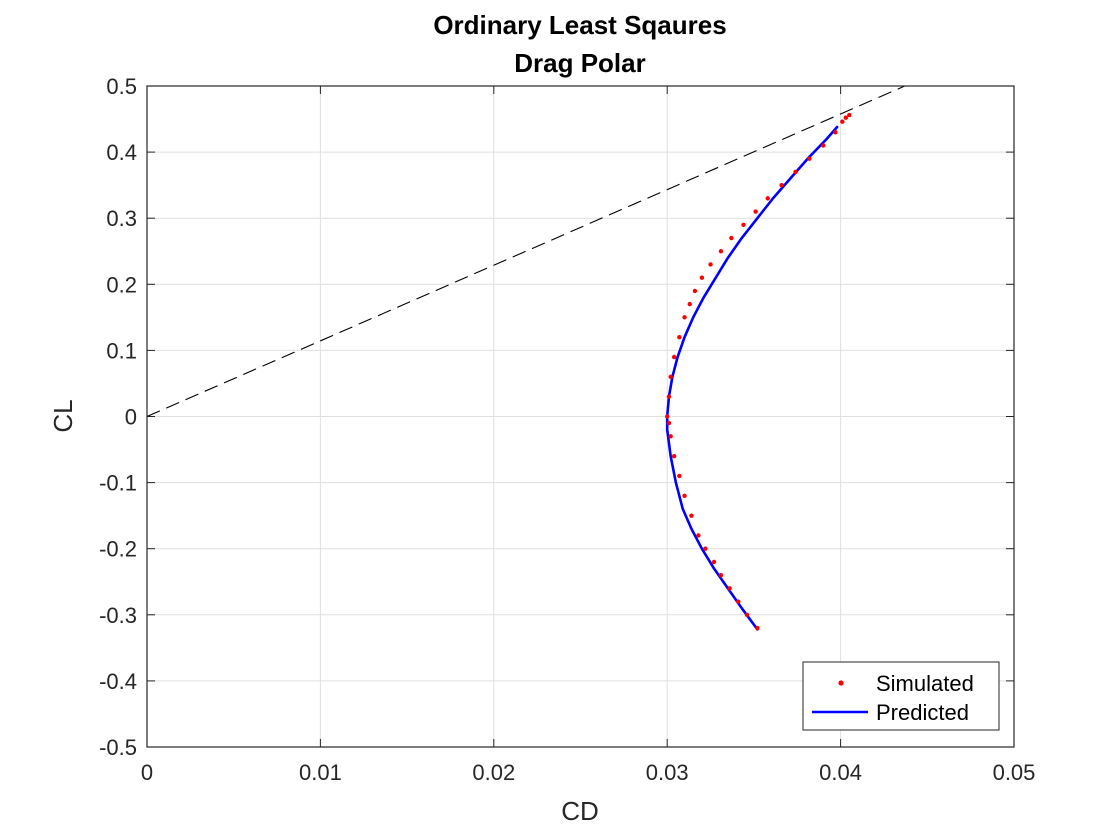  What do you see at coordinates (667, 772) in the screenshot?
I see `x-tick-label: 0.03` at bounding box center [667, 772].